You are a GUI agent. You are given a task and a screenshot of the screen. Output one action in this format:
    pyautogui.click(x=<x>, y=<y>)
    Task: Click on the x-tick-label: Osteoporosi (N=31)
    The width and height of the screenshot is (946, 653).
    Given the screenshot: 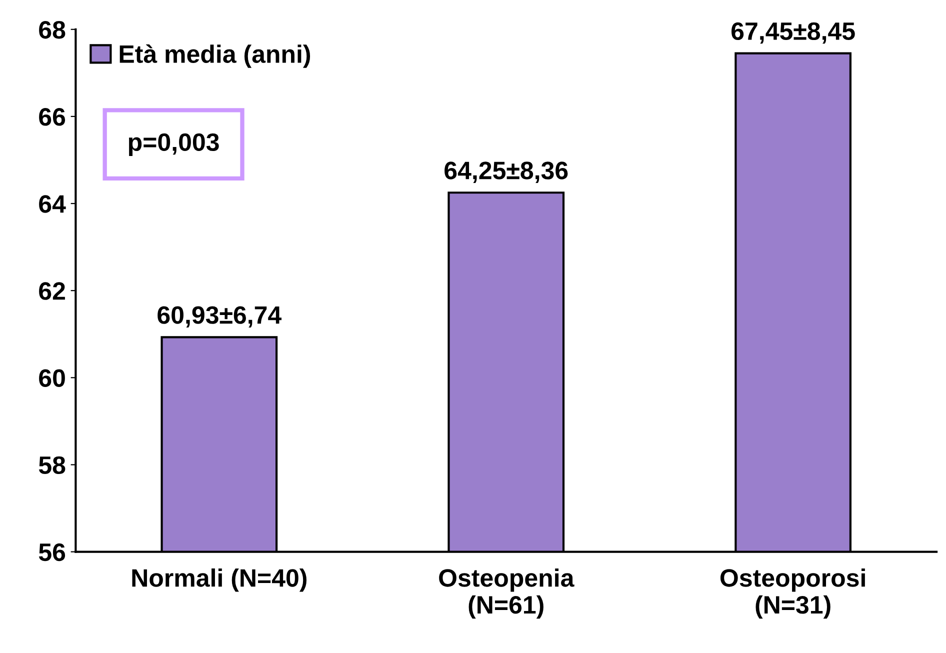 What is the action you would take?
    pyautogui.click(x=792, y=593)
    